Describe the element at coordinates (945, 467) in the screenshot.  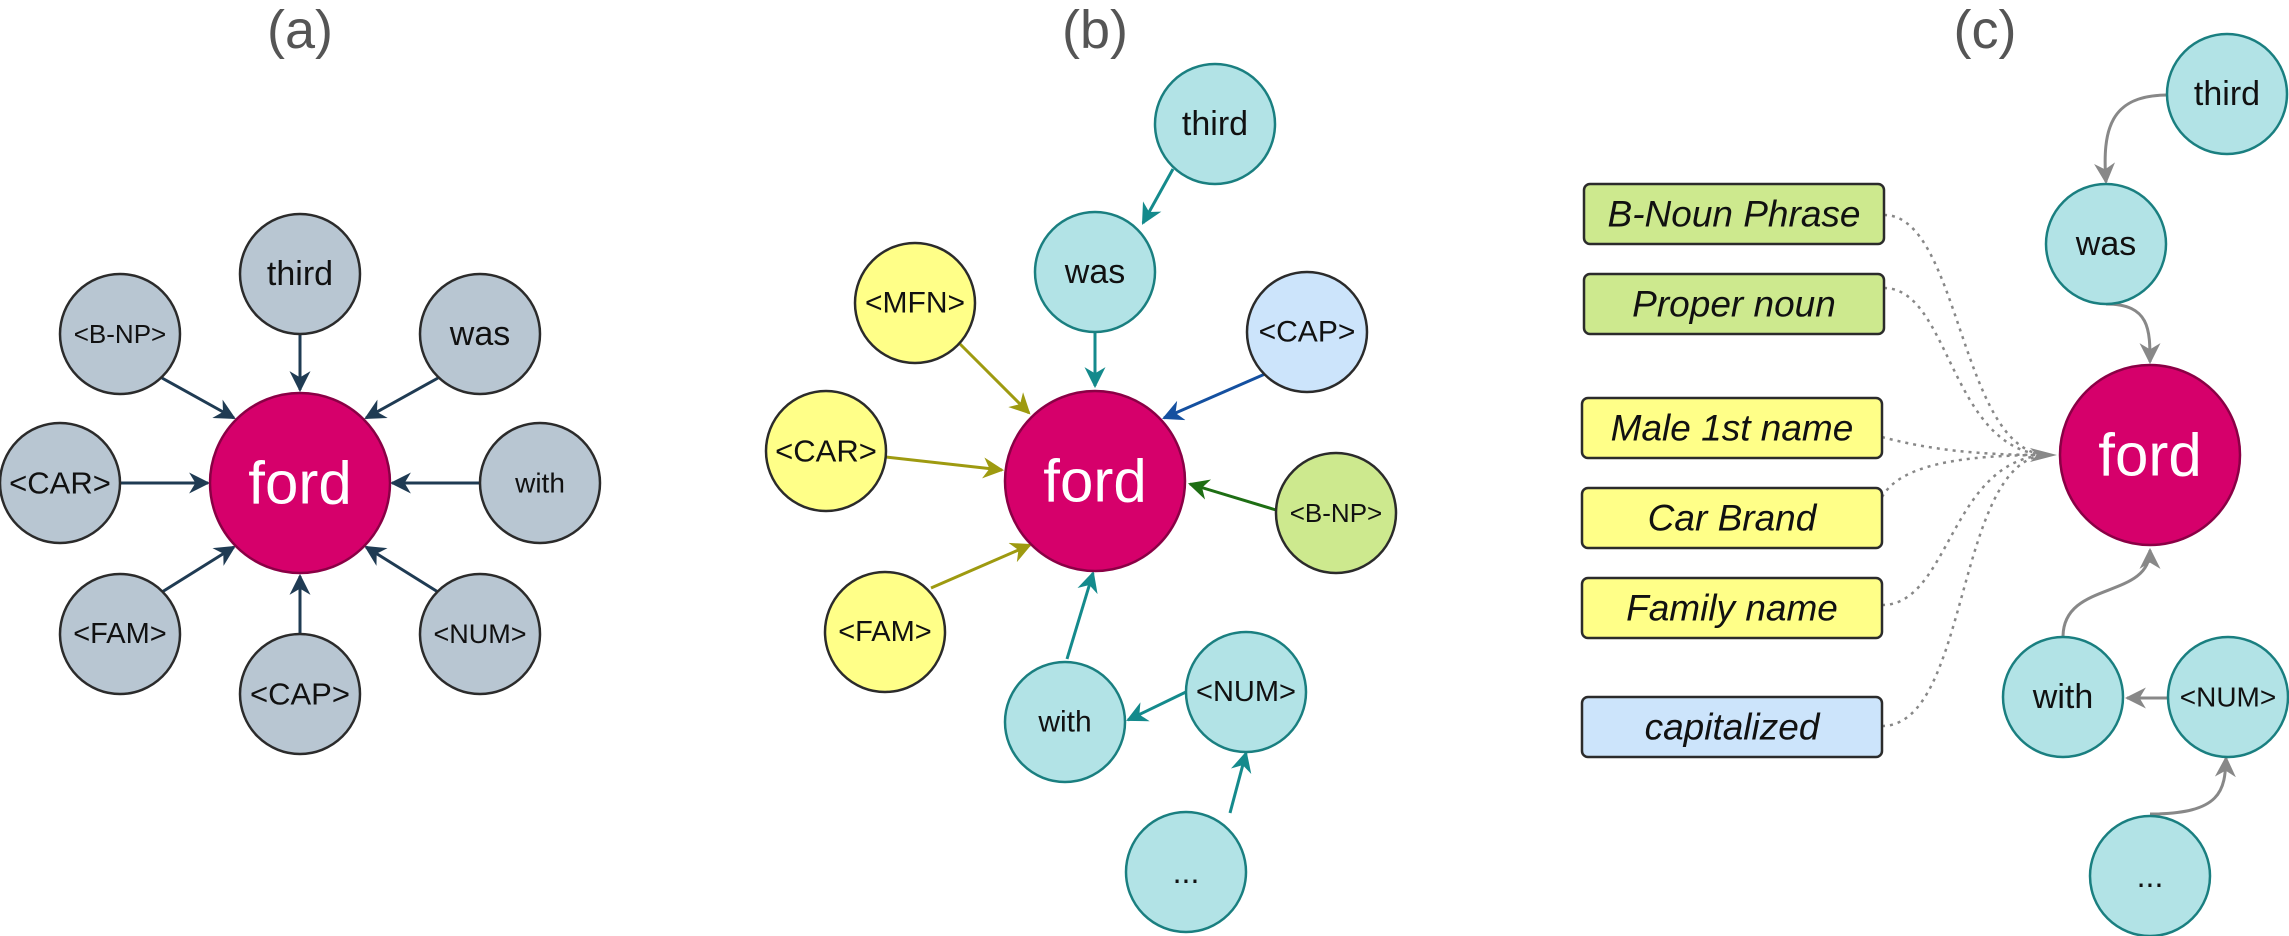
I see `edge-b-car-ford` at that location.